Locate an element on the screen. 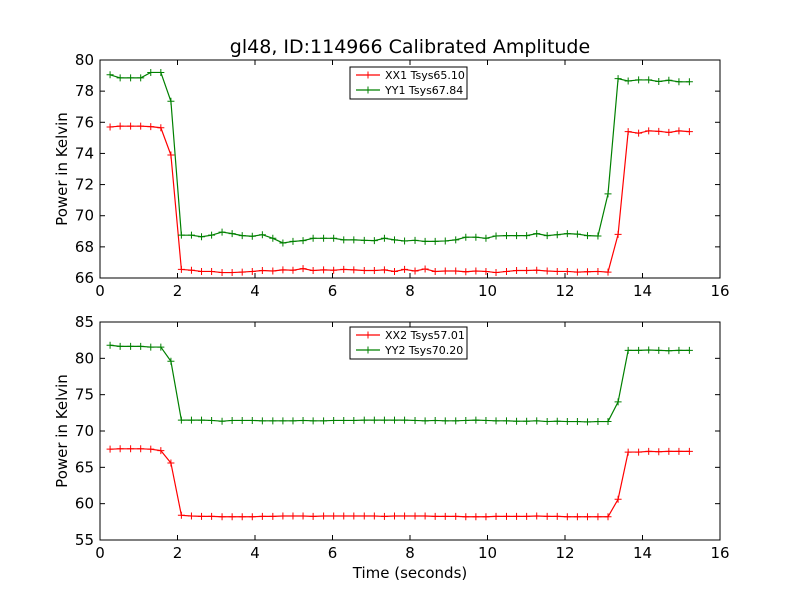  x-tick-label: 16 is located at coordinates (719, 553).